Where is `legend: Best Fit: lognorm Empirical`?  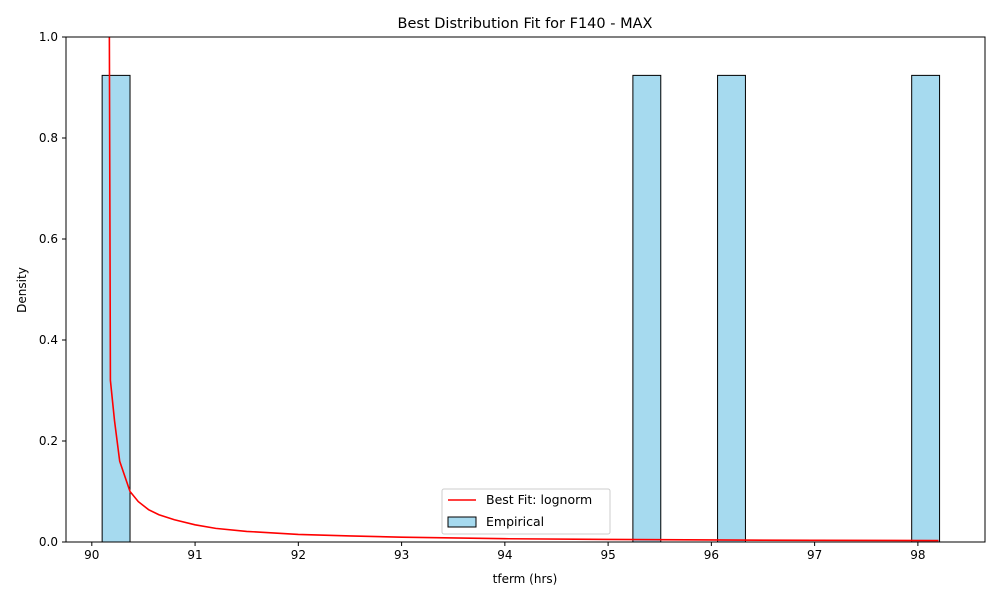
legend: Best Fit: lognorm Empirical is located at coordinates (526, 511).